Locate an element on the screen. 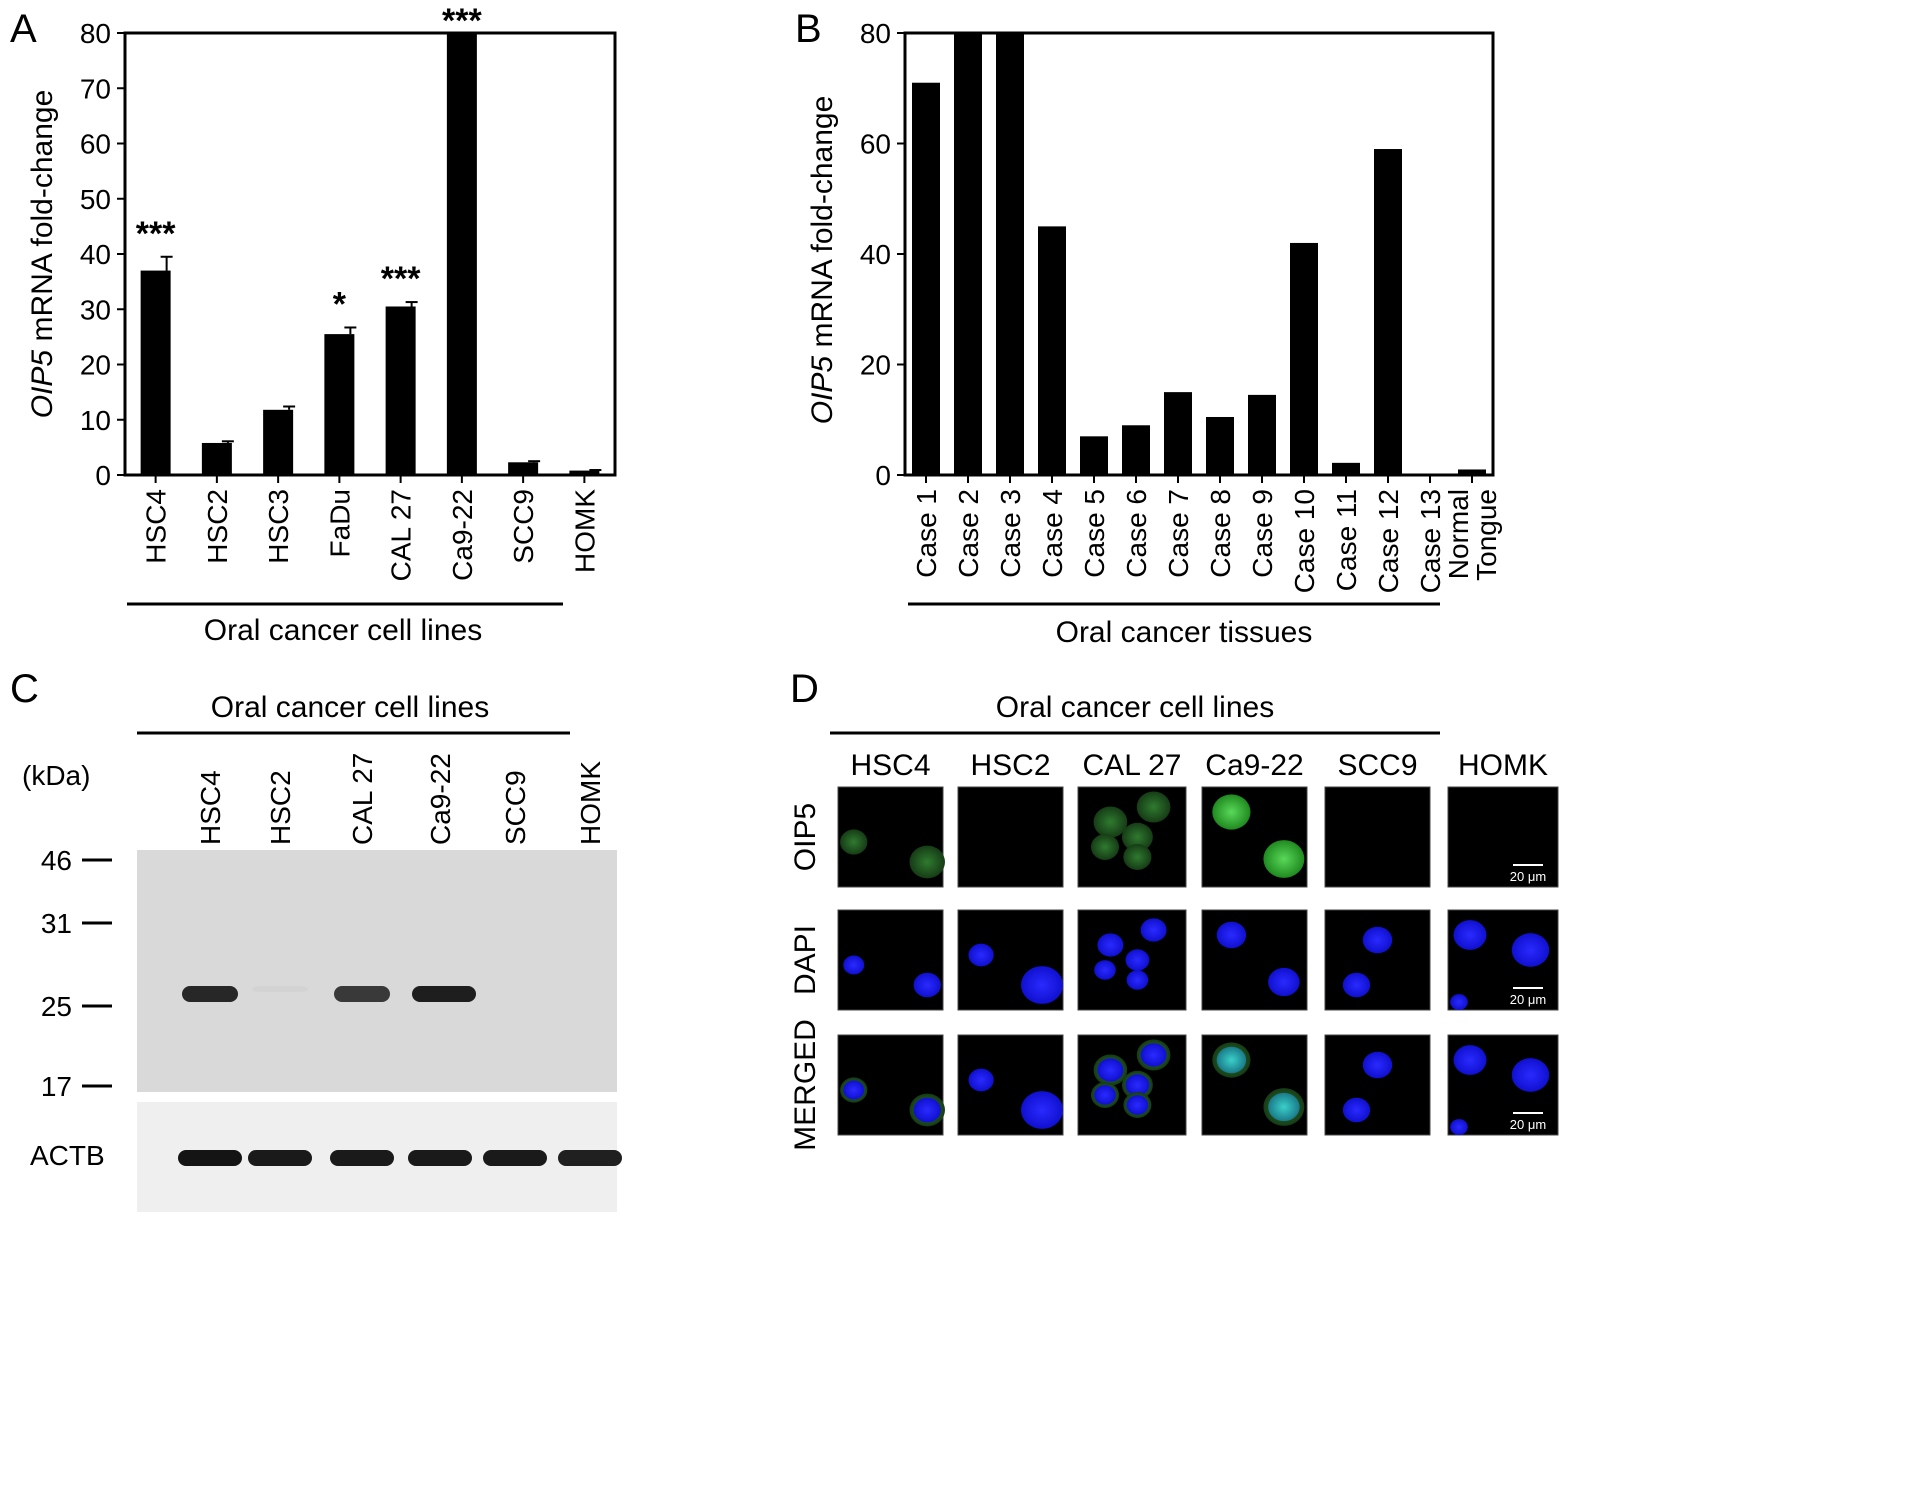  b-ytick-label: 40 is located at coordinates (875, 254).